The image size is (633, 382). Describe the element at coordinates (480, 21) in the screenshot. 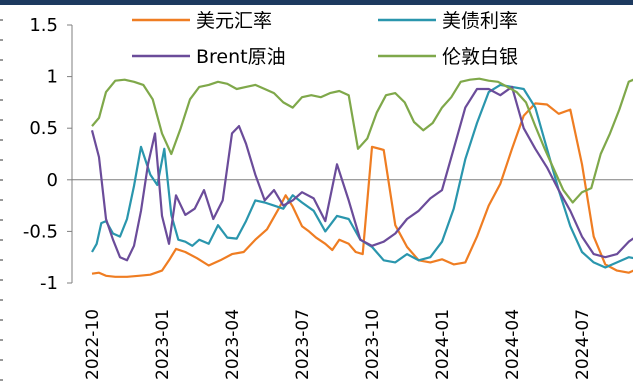

I see `legend-label: 美债利率` at that location.